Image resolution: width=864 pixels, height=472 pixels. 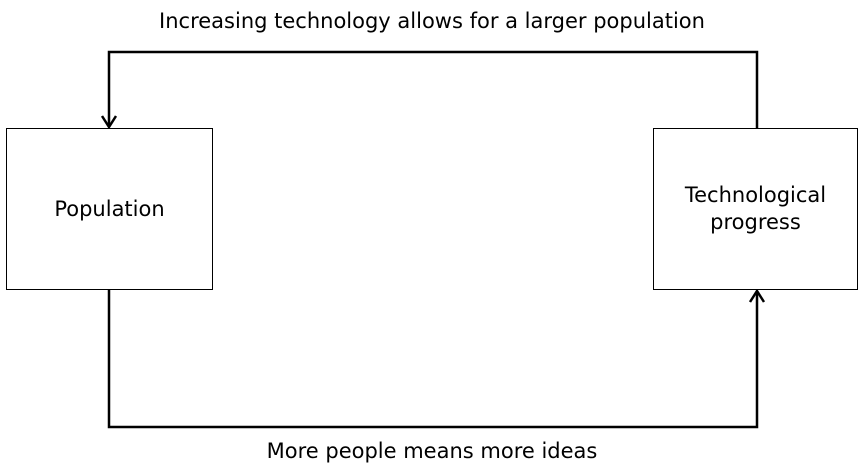 What do you see at coordinates (433, 89) in the screenshot?
I see `edge-tech-to-population` at bounding box center [433, 89].